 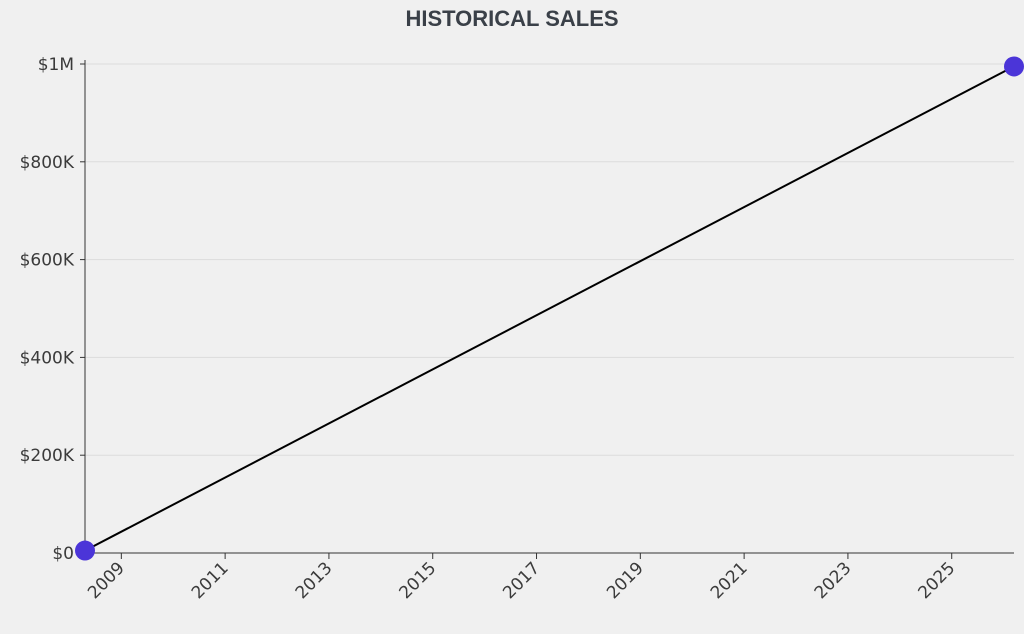 I want to click on x-tick-label: 2009, so click(x=106, y=580).